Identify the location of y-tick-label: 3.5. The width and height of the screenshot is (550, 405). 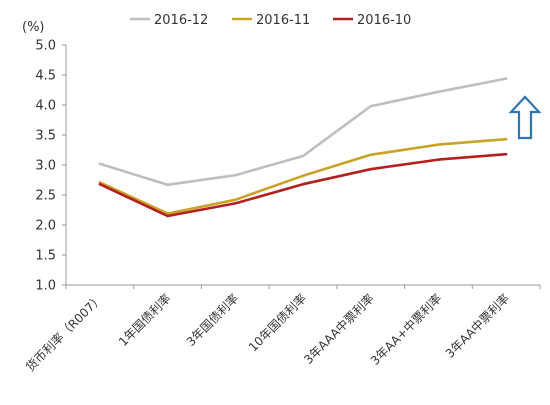
(45, 136).